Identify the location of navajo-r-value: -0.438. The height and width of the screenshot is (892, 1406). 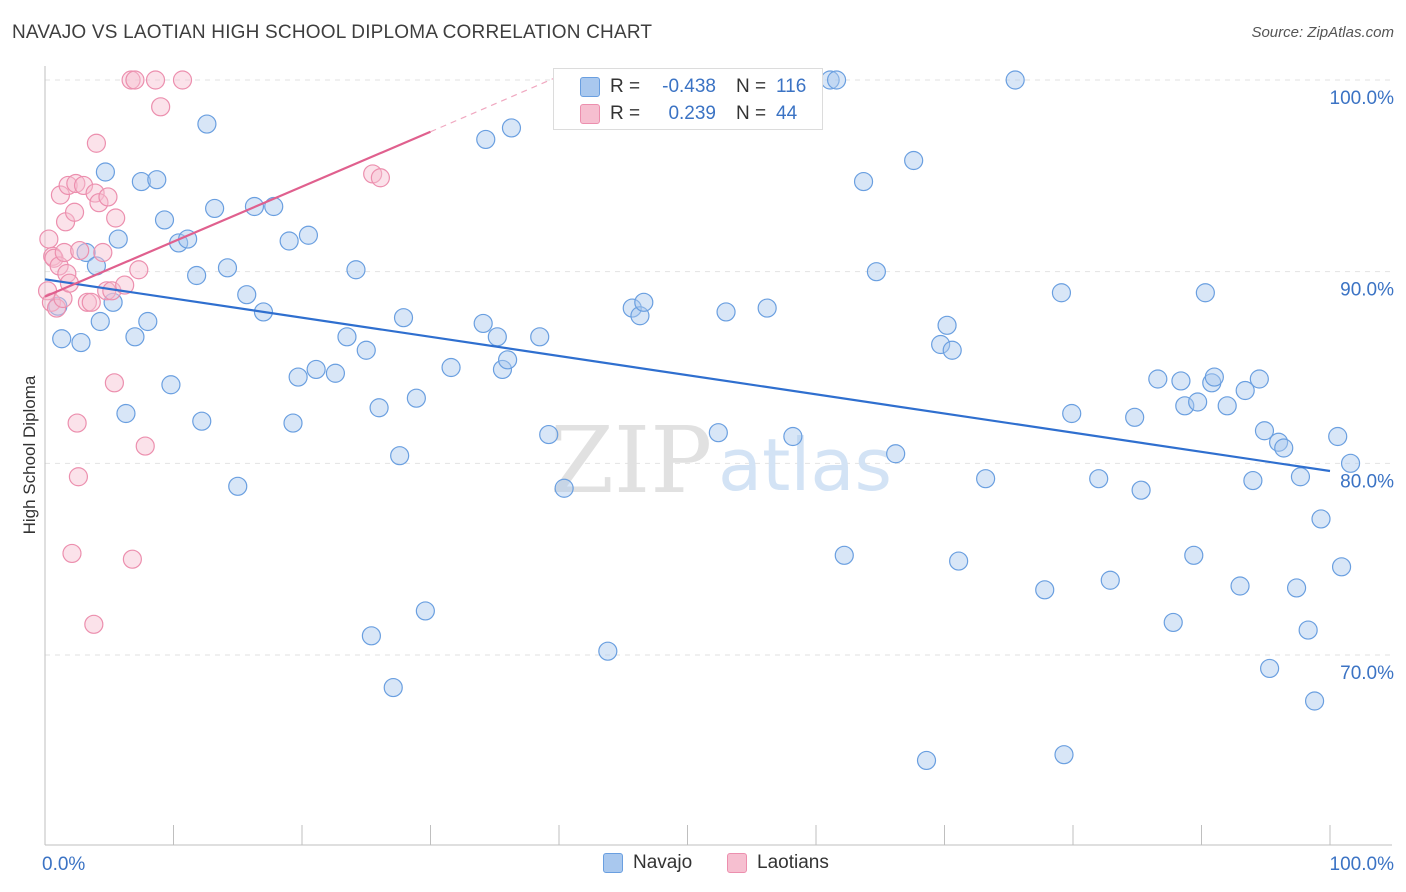
(689, 86).